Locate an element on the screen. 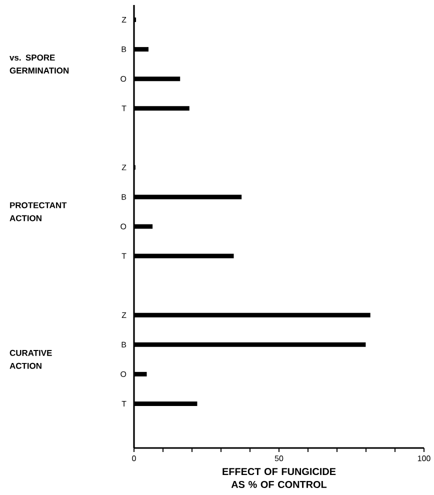 The image size is (434, 495). x-axis-title: EFFECT OF FUNGICIDE AS % OF CONTROL is located at coordinates (279, 478).